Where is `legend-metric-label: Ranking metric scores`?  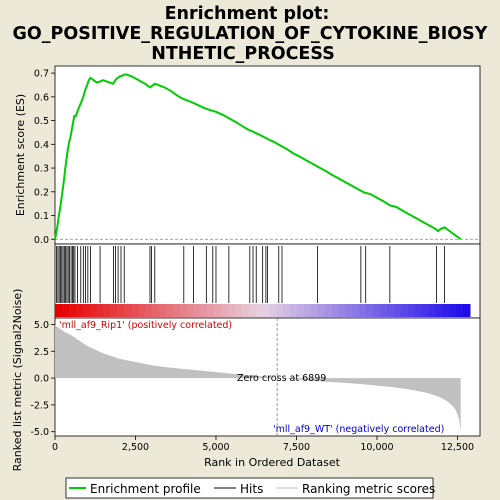
legend-metric-label: Ranking metric scores is located at coordinates (368, 489).